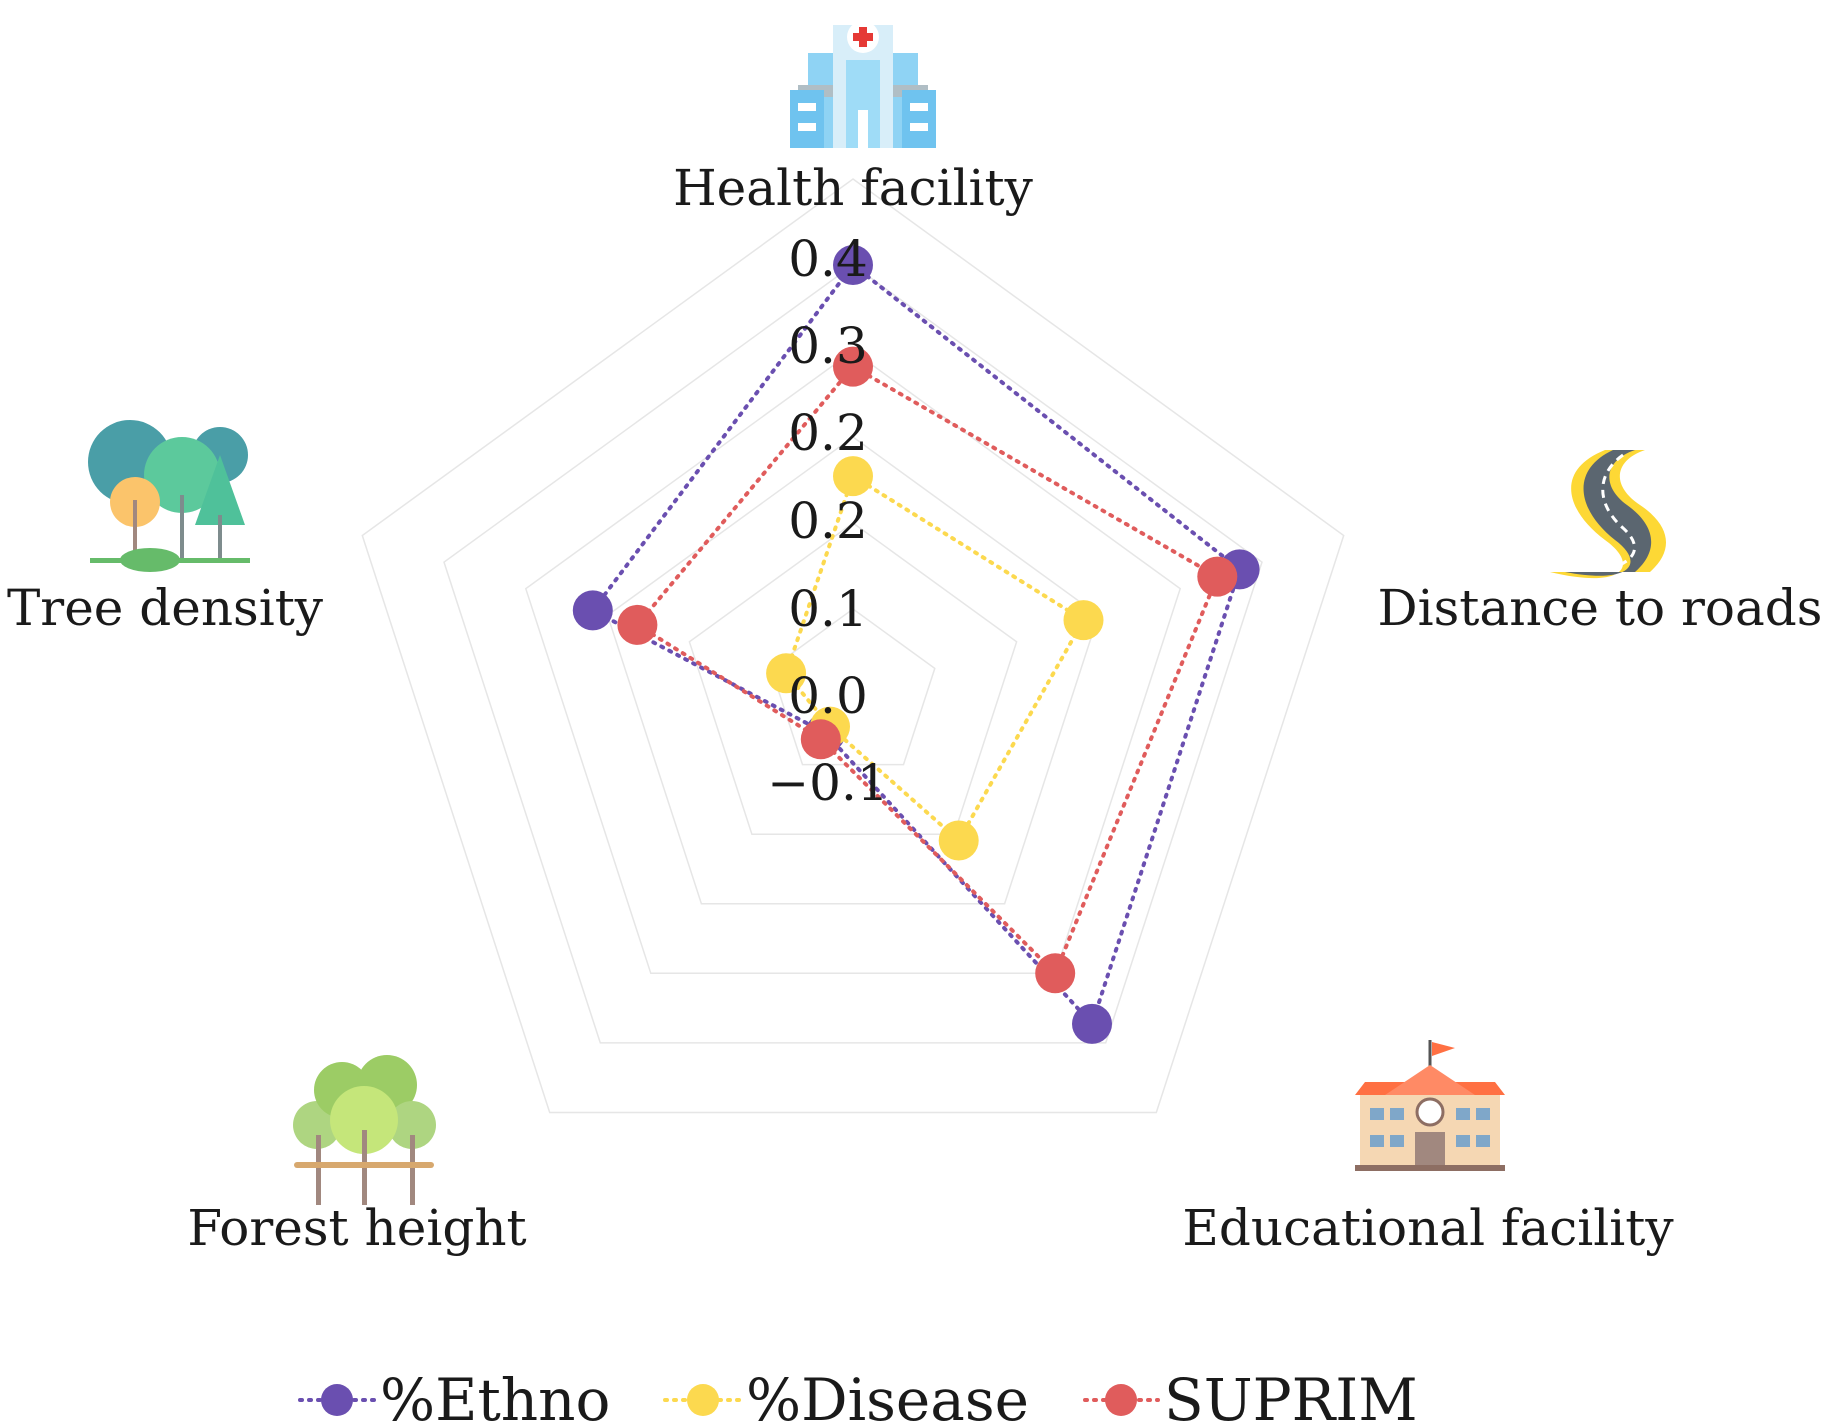  What do you see at coordinates (1291, 1397) in the screenshot?
I see `legend-label-suprim: SUPRIM` at bounding box center [1291, 1397].